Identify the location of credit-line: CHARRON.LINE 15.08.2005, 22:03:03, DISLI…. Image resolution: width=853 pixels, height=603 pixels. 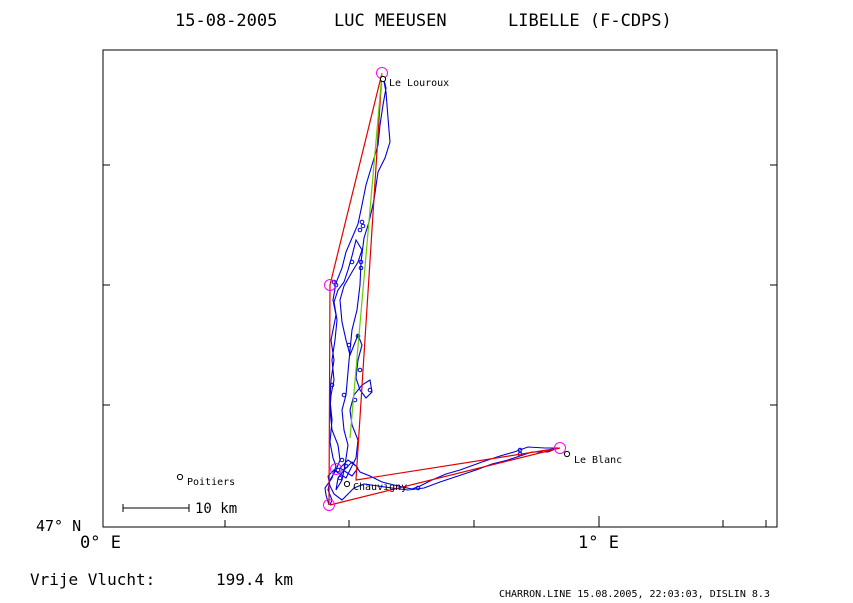
(634, 594).